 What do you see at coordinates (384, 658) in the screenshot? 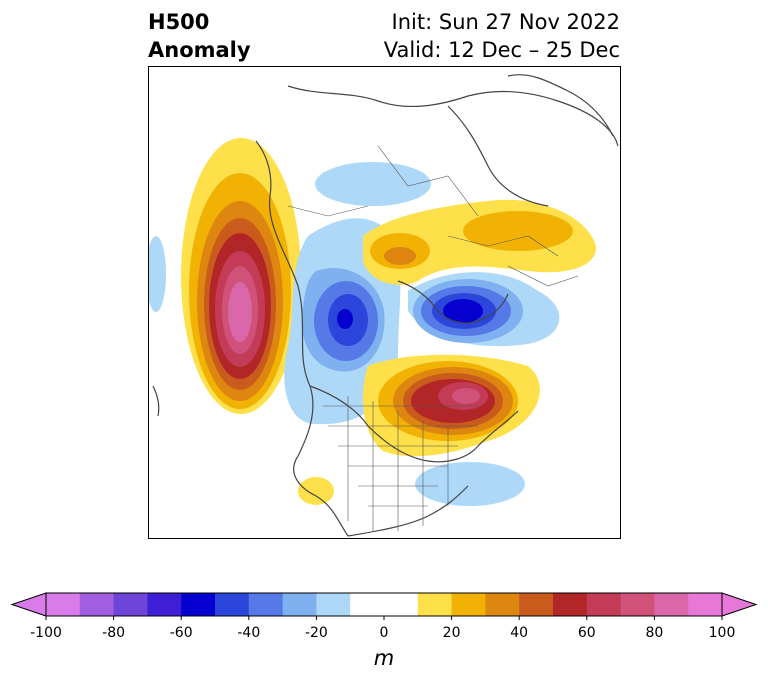
I see `colorbar-unit-label: m` at bounding box center [384, 658].